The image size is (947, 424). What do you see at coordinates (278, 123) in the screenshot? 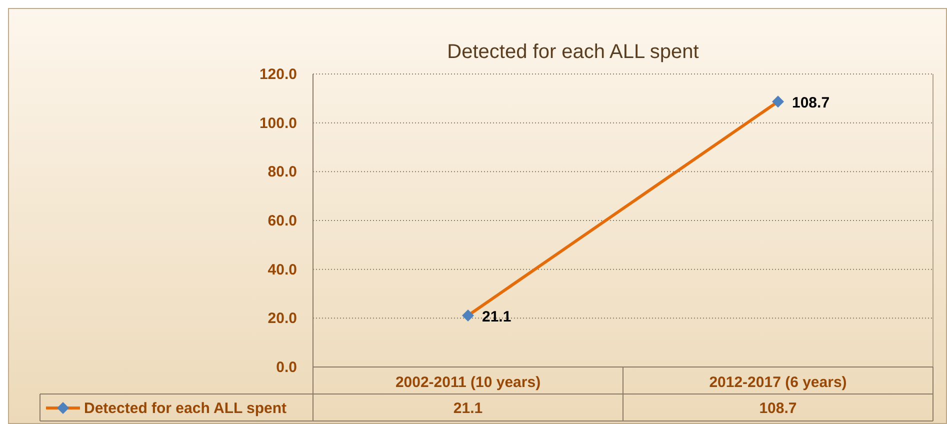
I see `y-tick-label: 100.0` at bounding box center [278, 123].